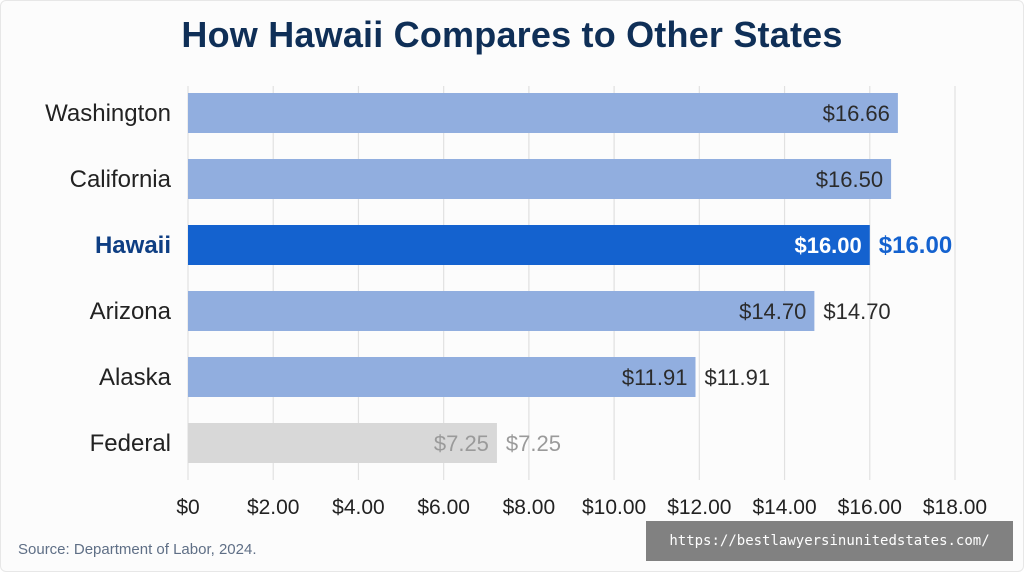 Image resolution: width=1024 pixels, height=572 pixels. I want to click on category-label-alaska: Alaska, so click(135, 377).